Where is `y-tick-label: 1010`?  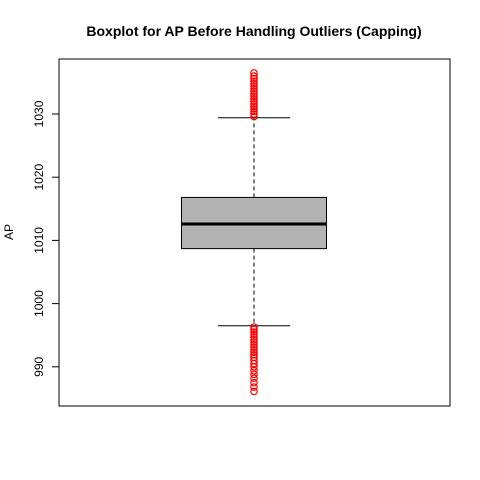
y-tick-label: 1010 is located at coordinates (39, 240).